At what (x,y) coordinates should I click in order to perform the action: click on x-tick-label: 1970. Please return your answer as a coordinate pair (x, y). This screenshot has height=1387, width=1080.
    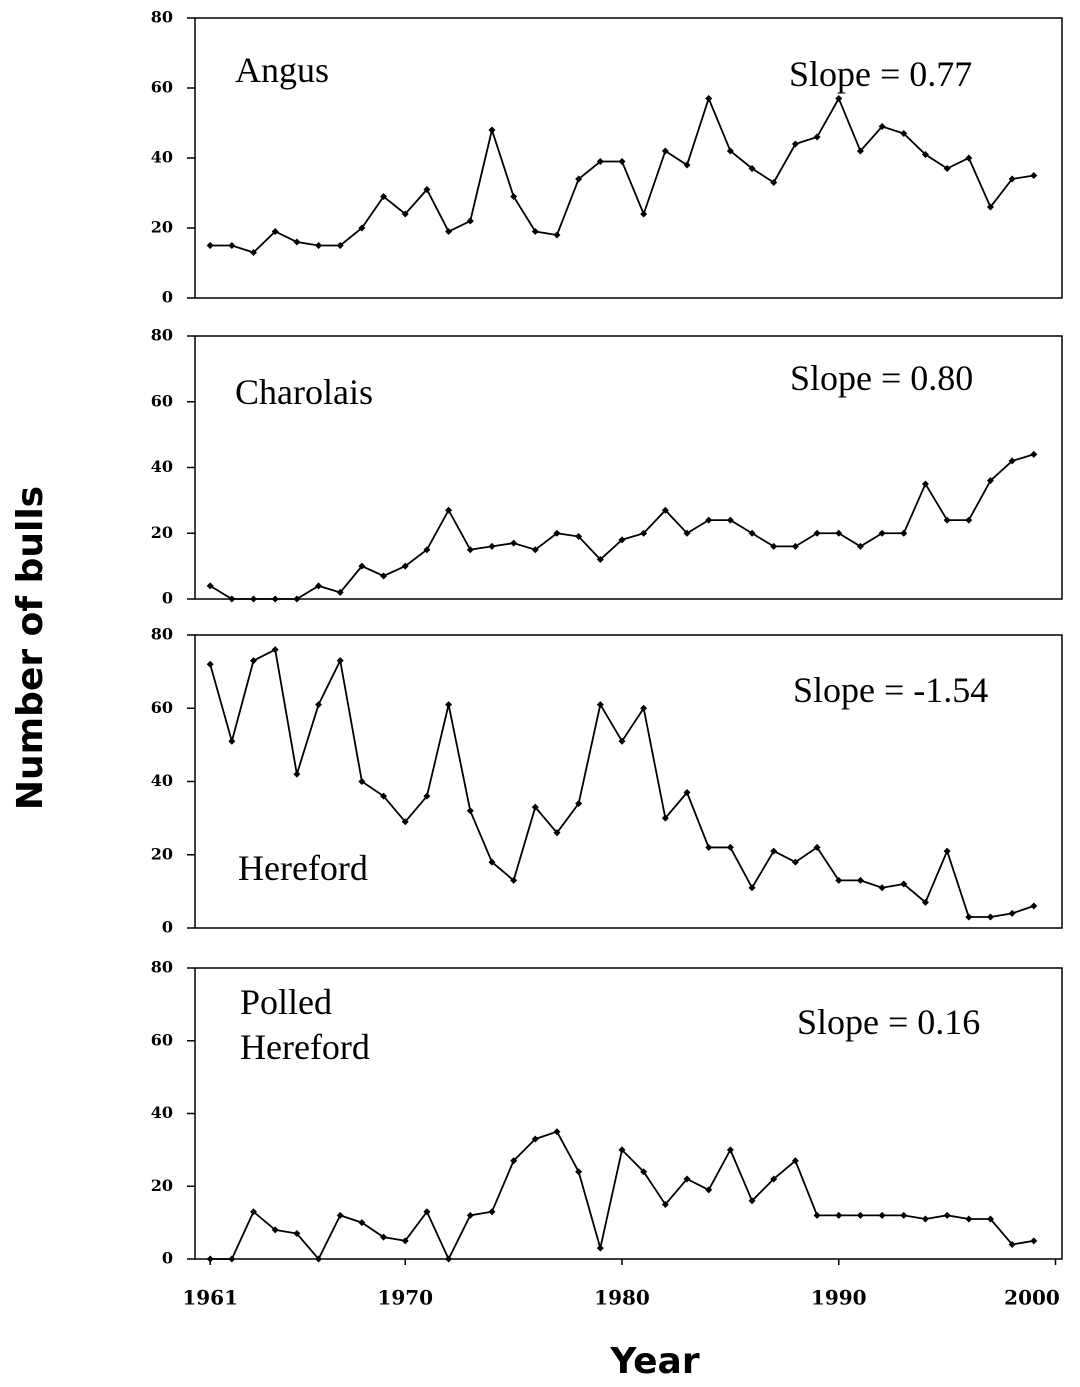
    Looking at the image, I should click on (405, 1298).